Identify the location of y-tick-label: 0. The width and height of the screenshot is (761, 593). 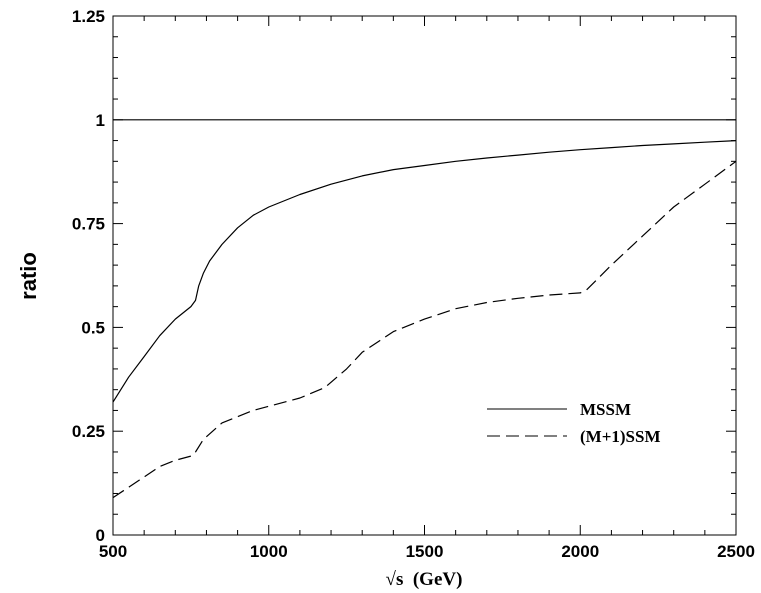
(100, 535).